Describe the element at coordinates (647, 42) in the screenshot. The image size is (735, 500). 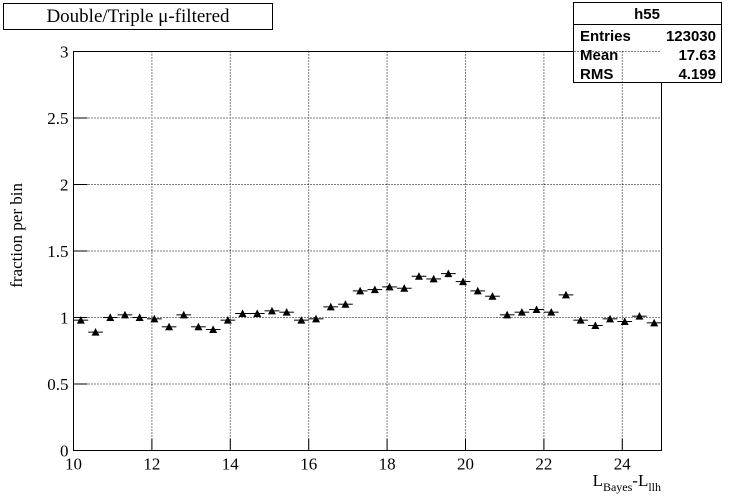
I see `stats-box` at that location.